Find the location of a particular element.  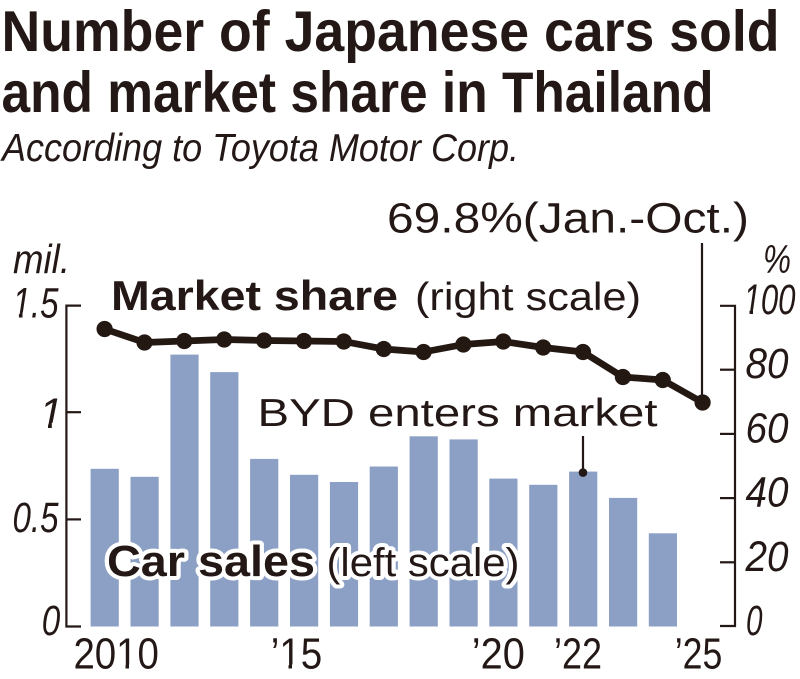

svg-text: ’20 is located at coordinates (498, 654).